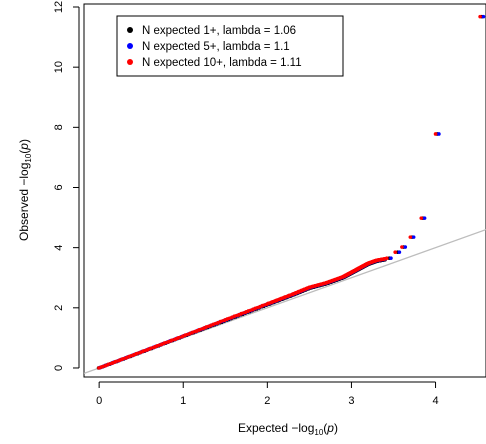 This screenshot has width=486, height=444. What do you see at coordinates (222, 63) in the screenshot?
I see `legend-label-series-3: N expected 10+, lambda = 1.11` at bounding box center [222, 63].